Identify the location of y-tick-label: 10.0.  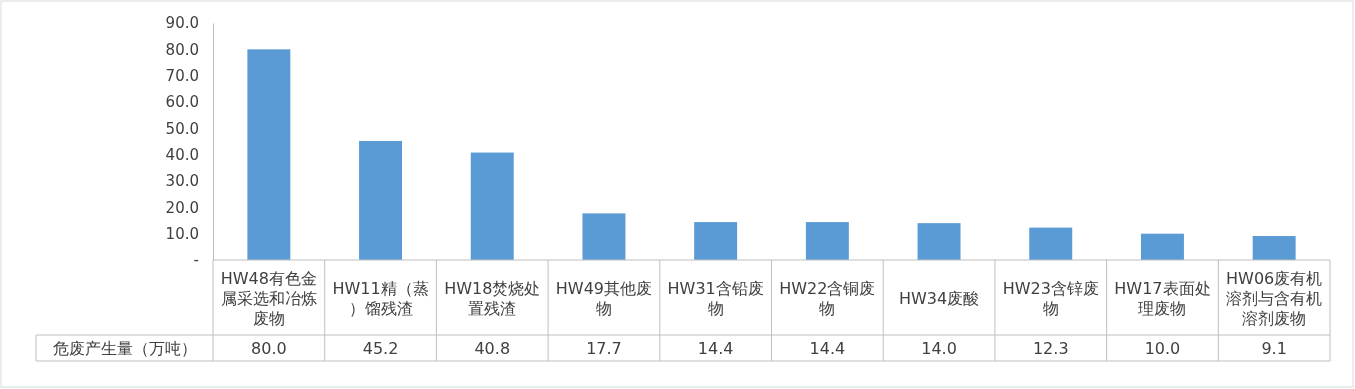
(182, 233).